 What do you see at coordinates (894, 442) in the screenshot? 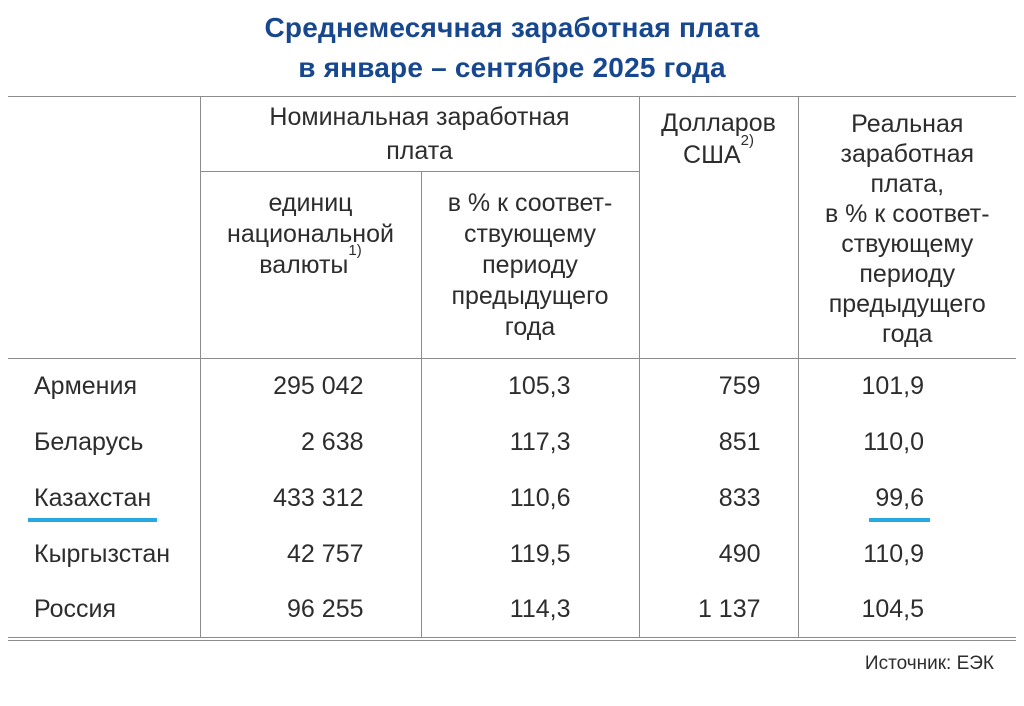
I see `real-pct-value: 110,0` at bounding box center [894, 442].